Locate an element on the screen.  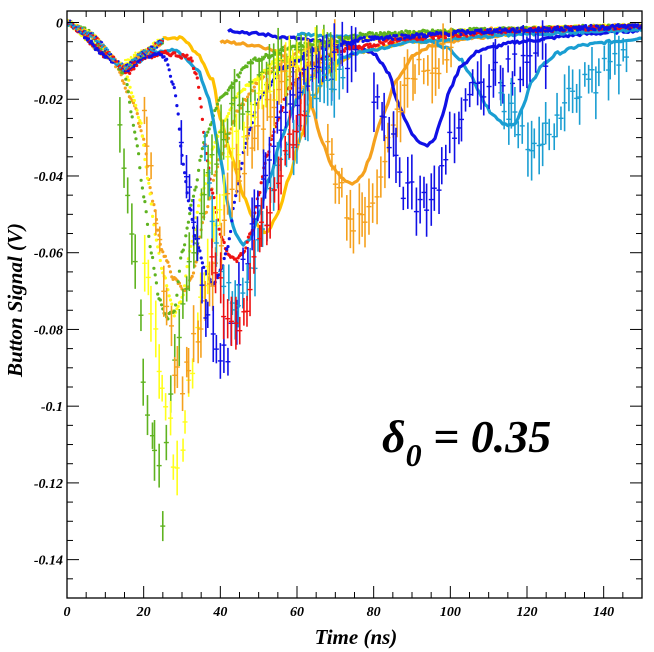
y-tick-label: -0.14 is located at coordinates (48, 561).